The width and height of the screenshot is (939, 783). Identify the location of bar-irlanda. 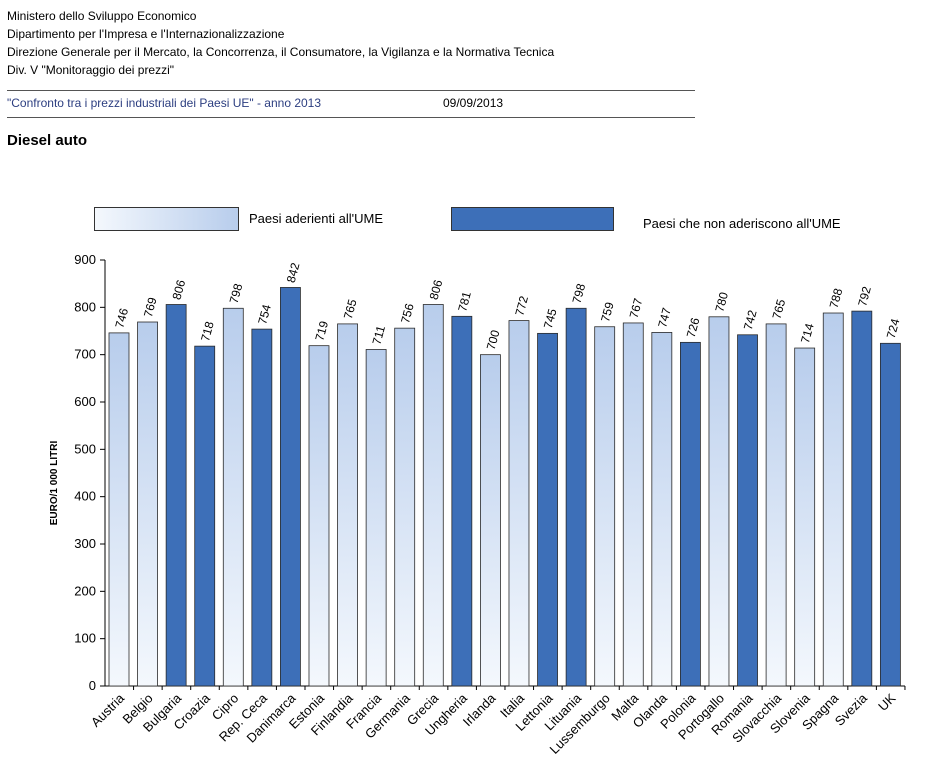
(490, 520).